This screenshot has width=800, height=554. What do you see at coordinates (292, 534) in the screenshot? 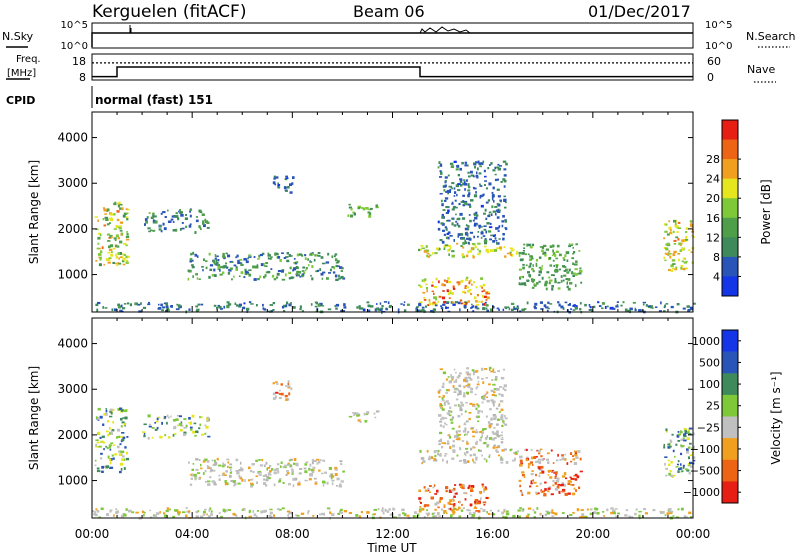
I see `time-tick-label: 08:00` at bounding box center [292, 534].